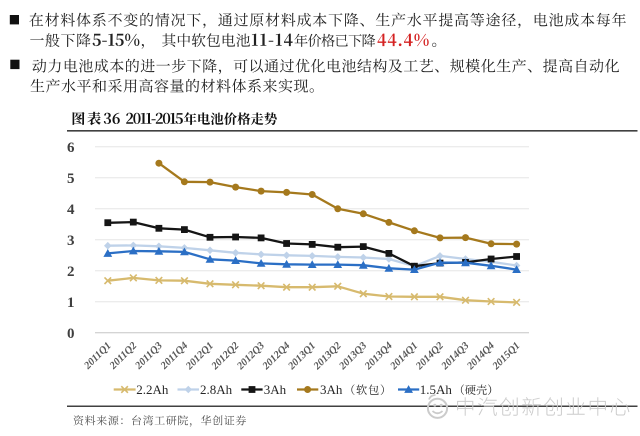  I want to click on svg-text: 2013Q1, so click(302, 356).